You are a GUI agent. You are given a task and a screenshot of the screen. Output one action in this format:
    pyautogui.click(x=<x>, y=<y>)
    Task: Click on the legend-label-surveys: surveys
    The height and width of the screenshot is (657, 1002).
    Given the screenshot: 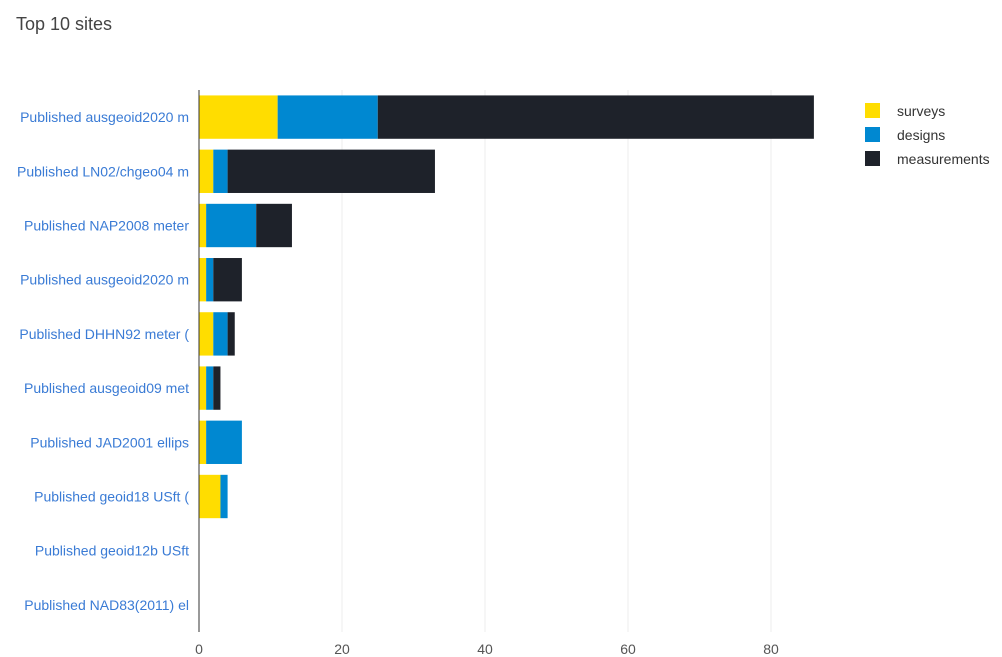 What is the action you would take?
    pyautogui.click(x=921, y=111)
    